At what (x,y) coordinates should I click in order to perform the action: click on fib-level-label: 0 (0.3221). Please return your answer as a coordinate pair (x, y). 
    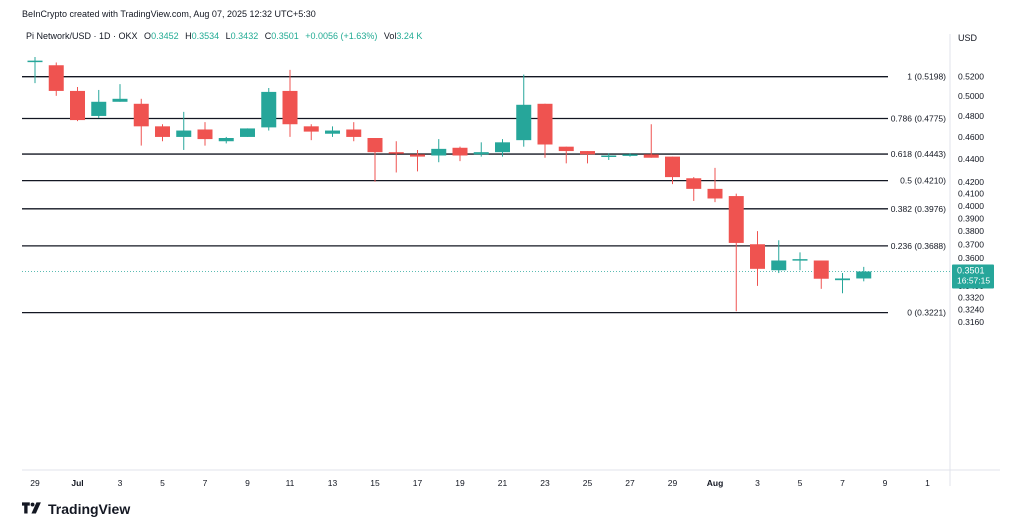
    Looking at the image, I should click on (926, 313).